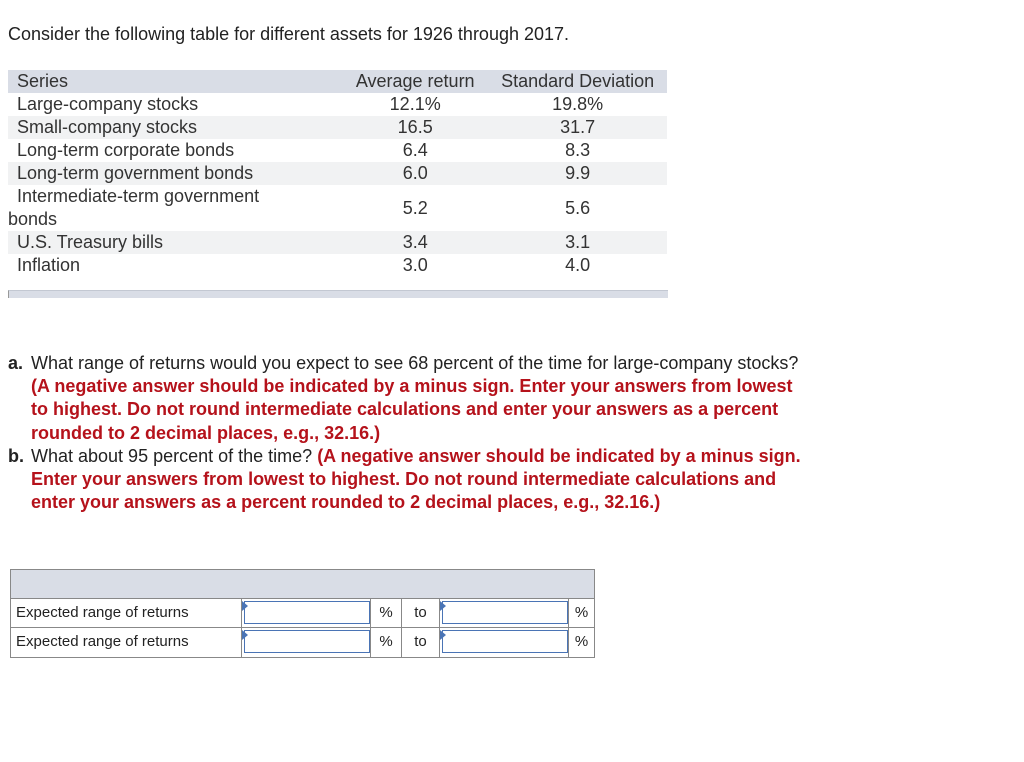 The image size is (1024, 762). I want to click on header-standard-deviation: Standard Deviation, so click(578, 81).